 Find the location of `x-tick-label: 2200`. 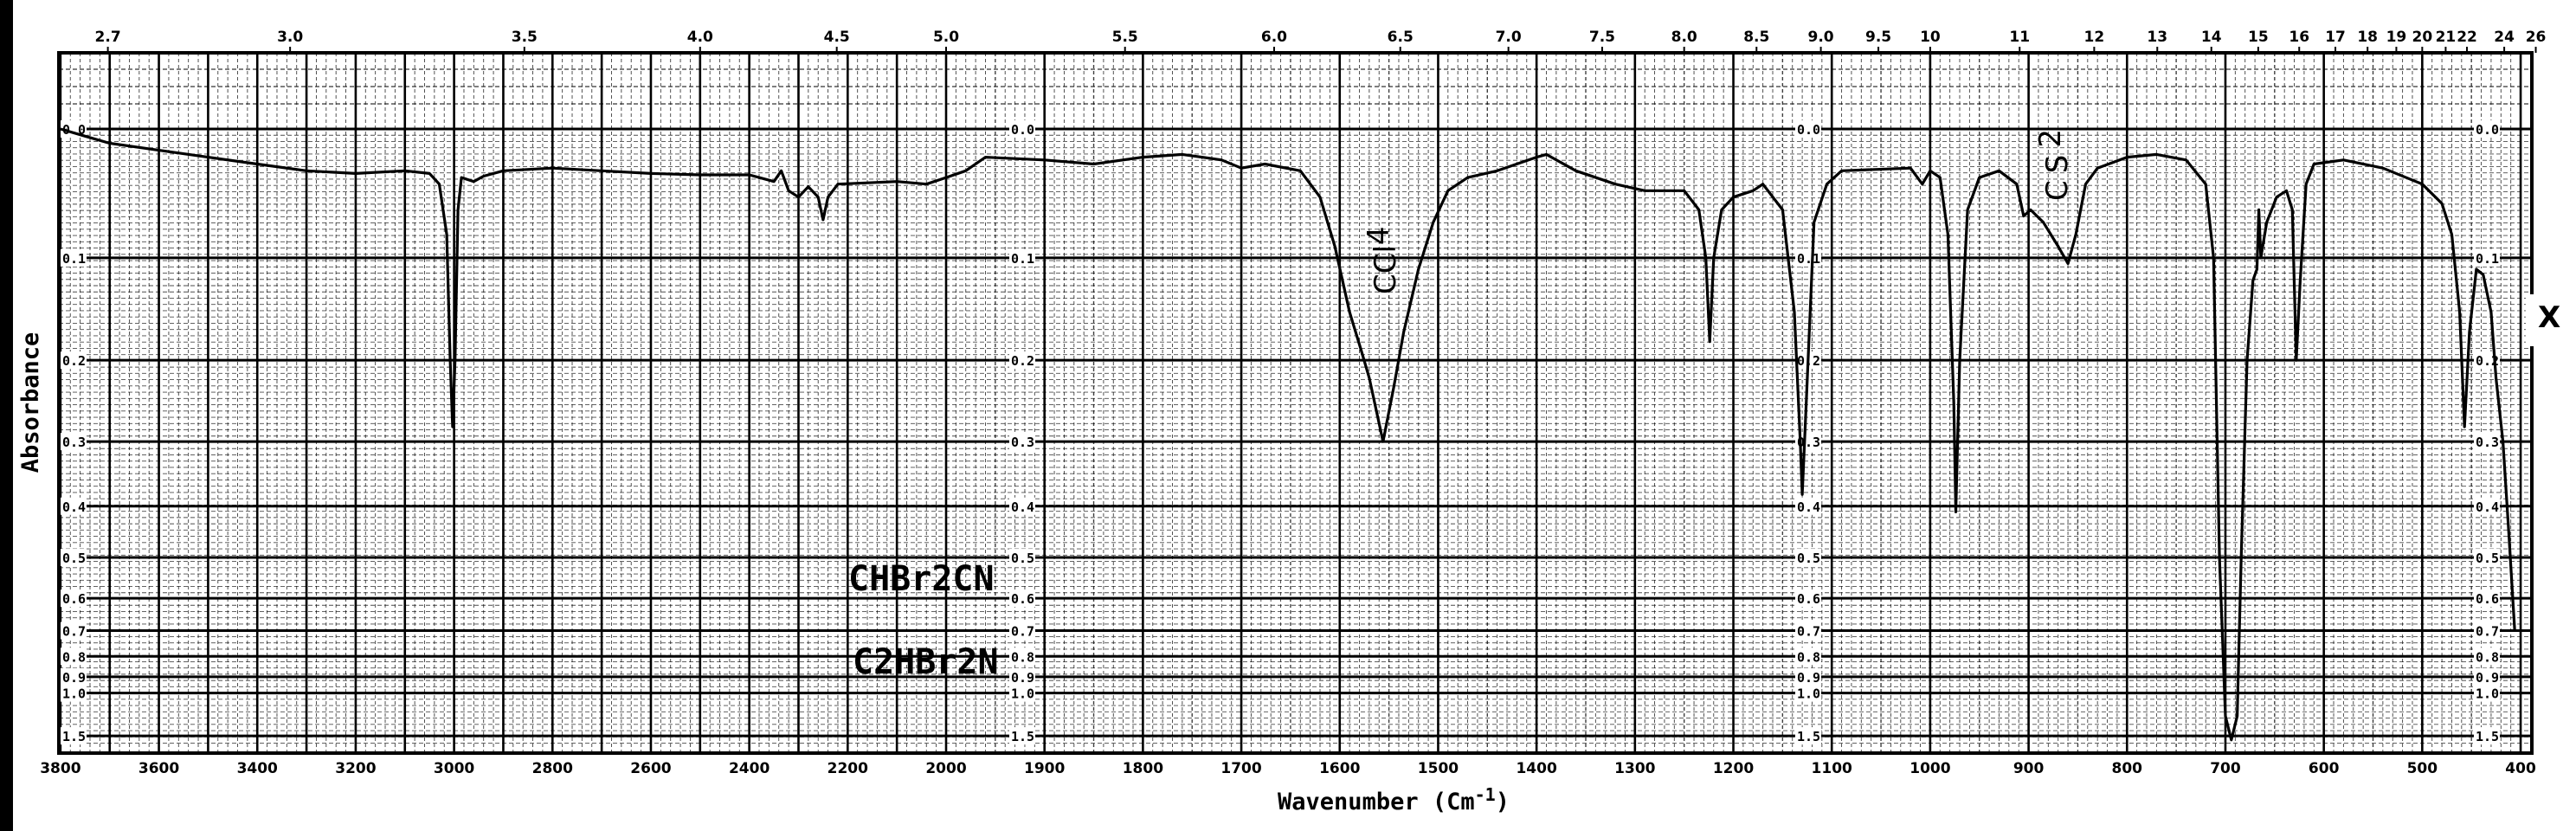

x-tick-label: 2200 is located at coordinates (848, 768).